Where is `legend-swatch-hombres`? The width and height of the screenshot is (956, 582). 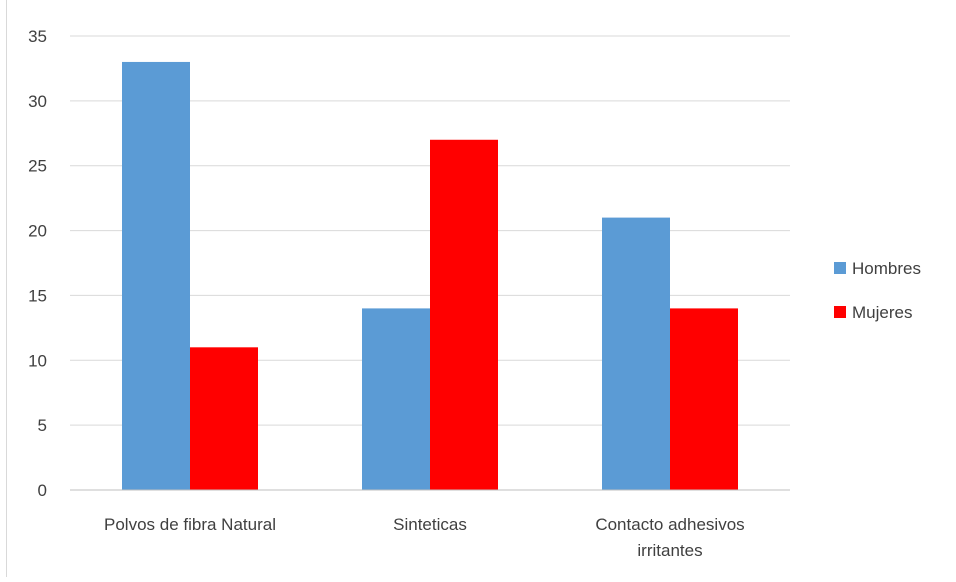
legend-swatch-hombres is located at coordinates (840, 268).